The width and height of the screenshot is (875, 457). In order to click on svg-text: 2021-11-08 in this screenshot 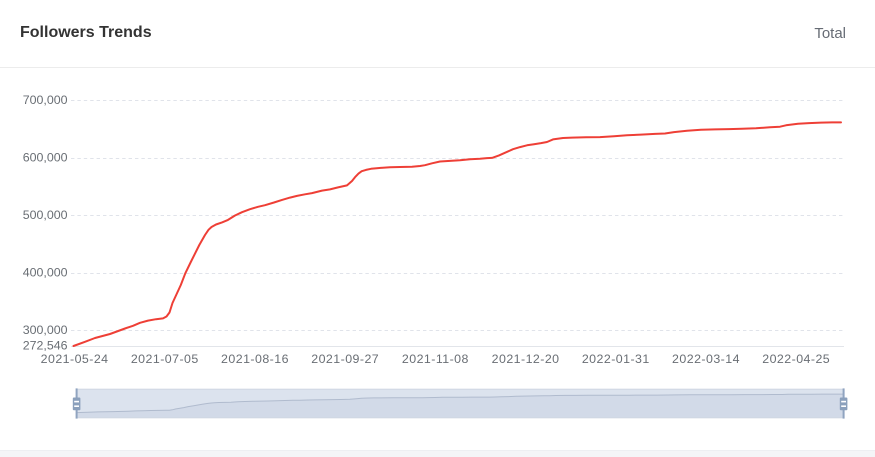, I will do `click(435, 359)`.